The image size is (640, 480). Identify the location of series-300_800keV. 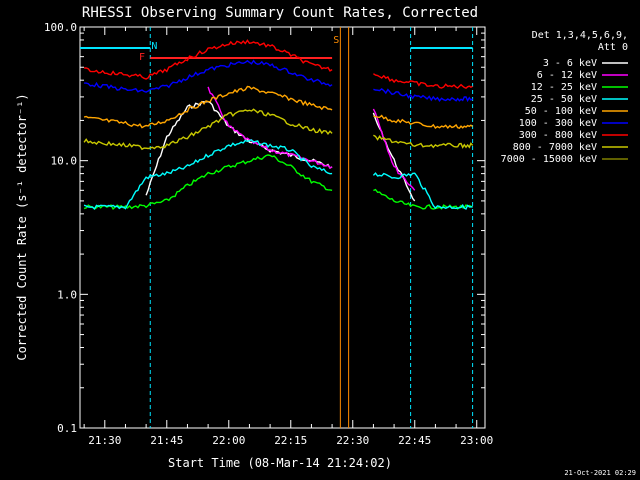
(278, 64).